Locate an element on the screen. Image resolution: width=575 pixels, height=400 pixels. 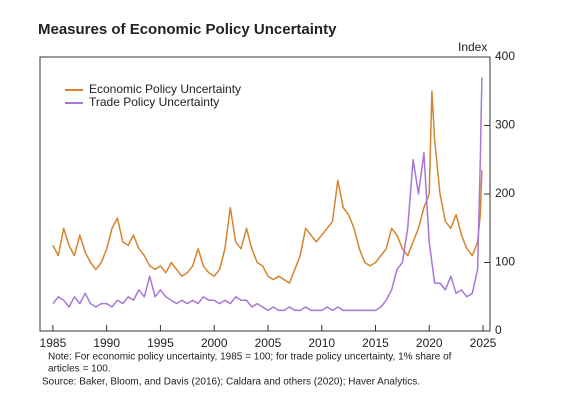
x-tick-label: 2005 is located at coordinates (268, 343).